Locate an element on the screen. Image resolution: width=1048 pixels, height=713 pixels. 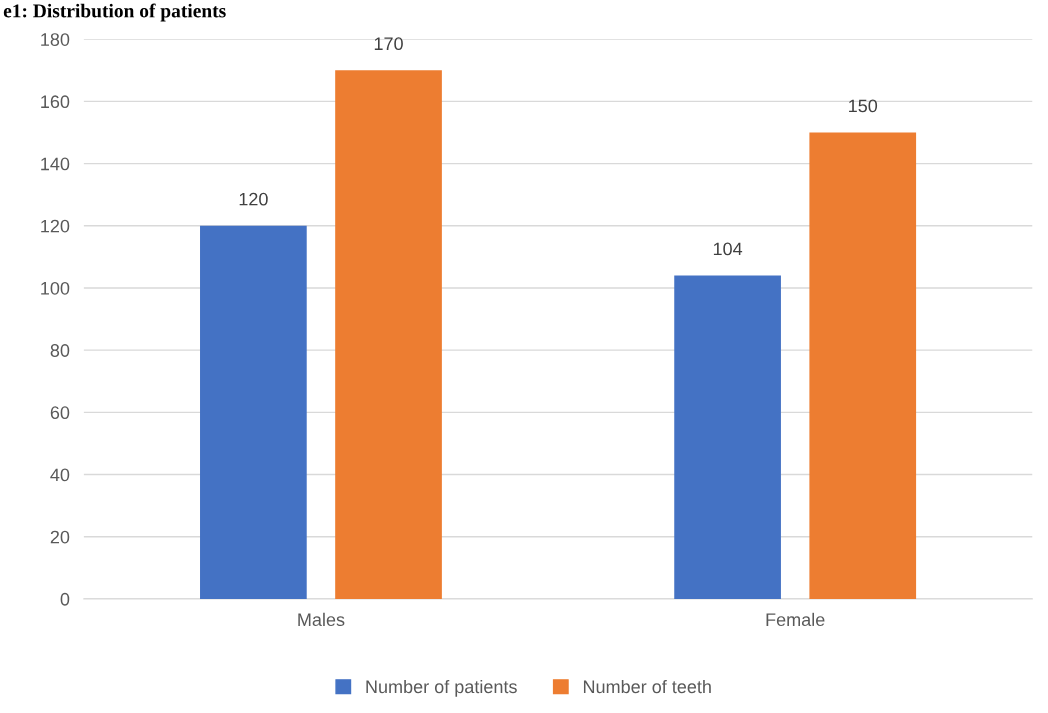
x-tick-label: Female is located at coordinates (795, 619).